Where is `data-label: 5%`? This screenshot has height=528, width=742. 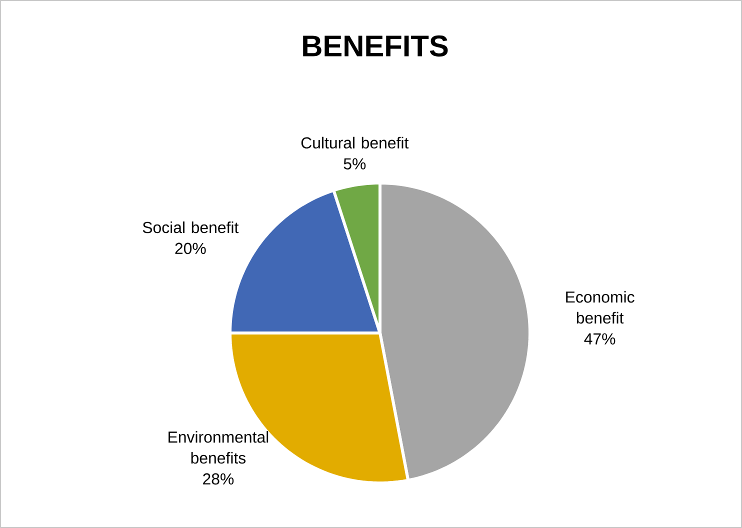 data-label: 5% is located at coordinates (355, 164).